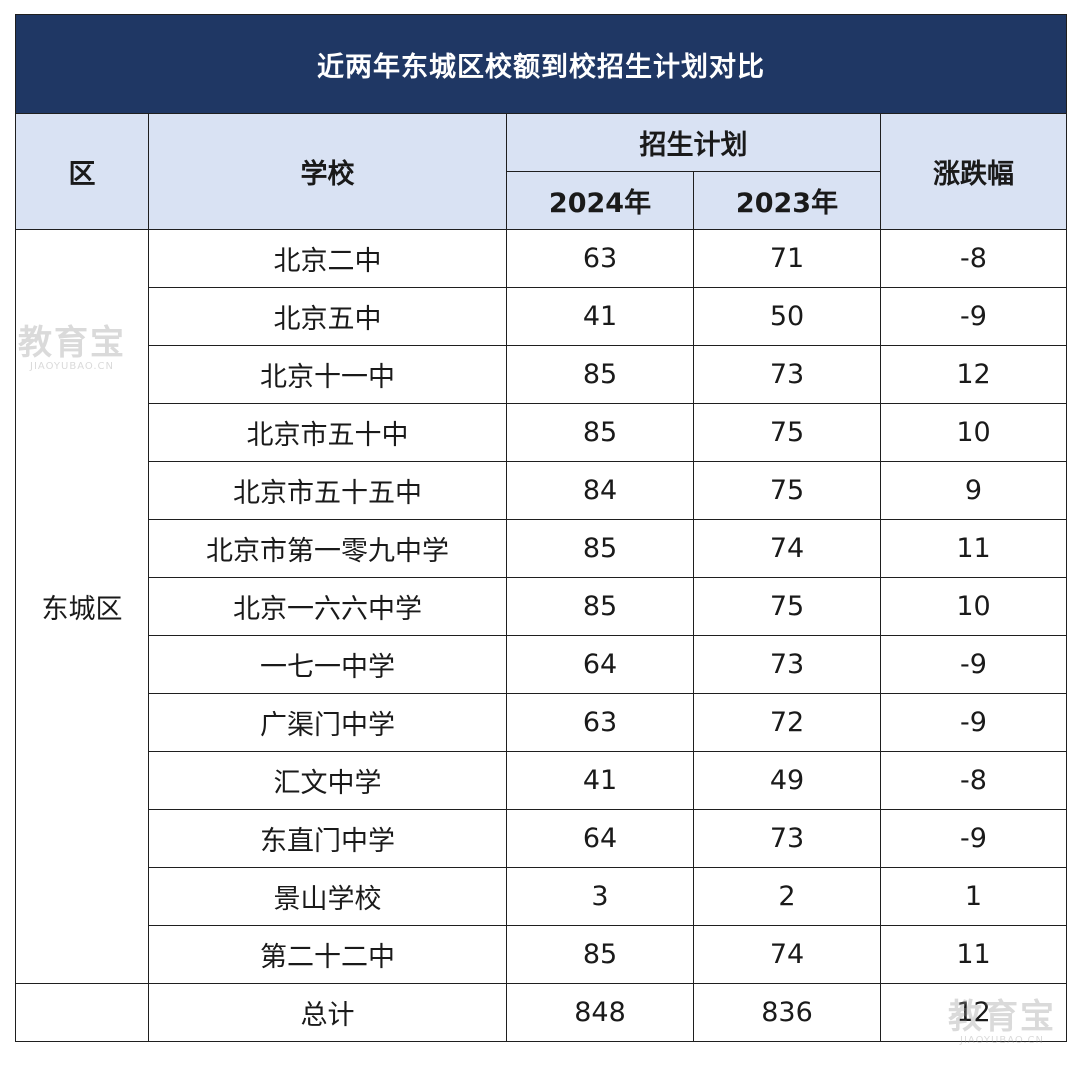 The width and height of the screenshot is (1080, 1073). Describe the element at coordinates (327, 664) in the screenshot. I see `school-cell: 一七一中学` at that location.